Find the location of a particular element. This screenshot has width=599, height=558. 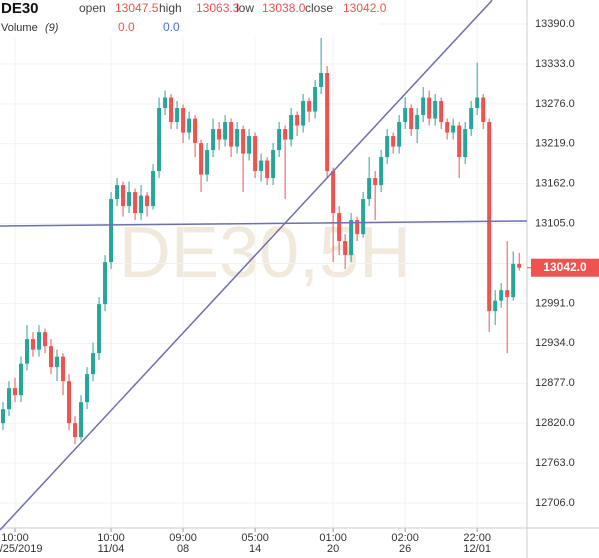

y-tick-label: 12763.0 is located at coordinates (555, 463).